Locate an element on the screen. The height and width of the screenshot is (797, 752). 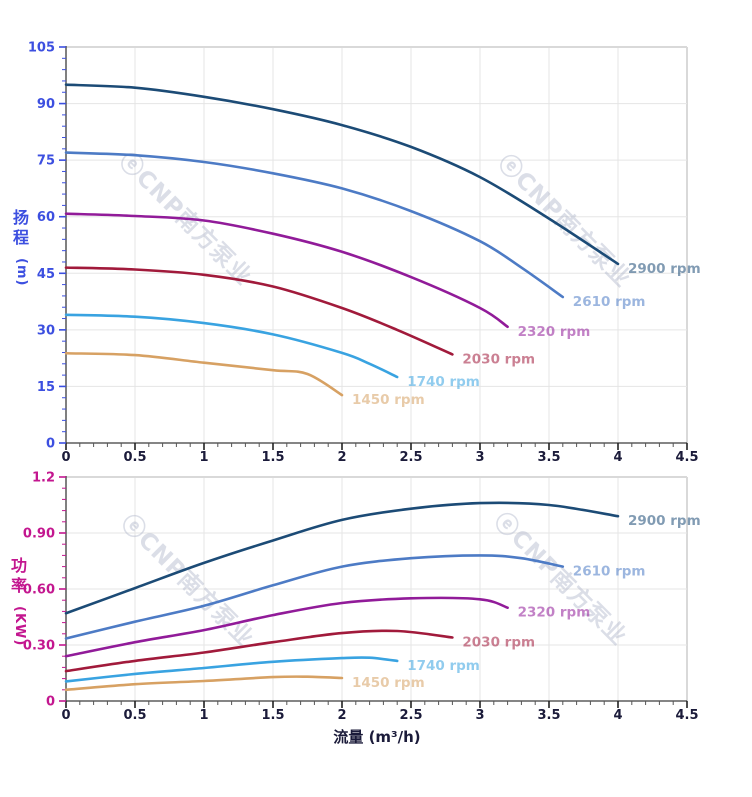
y-tick-label: 30 is located at coordinates (46, 330).